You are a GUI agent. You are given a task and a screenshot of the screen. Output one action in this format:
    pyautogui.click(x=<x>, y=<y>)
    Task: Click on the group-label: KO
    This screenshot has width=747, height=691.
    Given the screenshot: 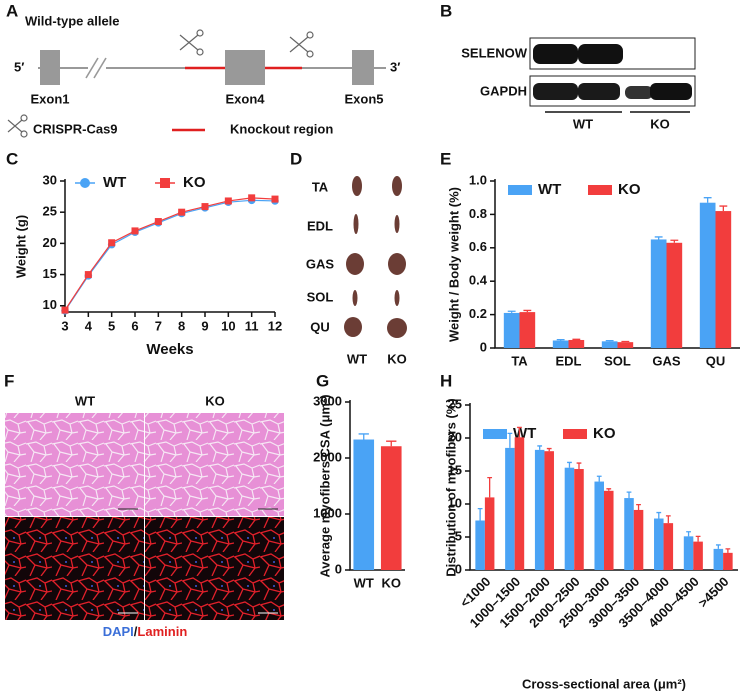 What is the action you would take?
    pyautogui.click(x=397, y=358)
    